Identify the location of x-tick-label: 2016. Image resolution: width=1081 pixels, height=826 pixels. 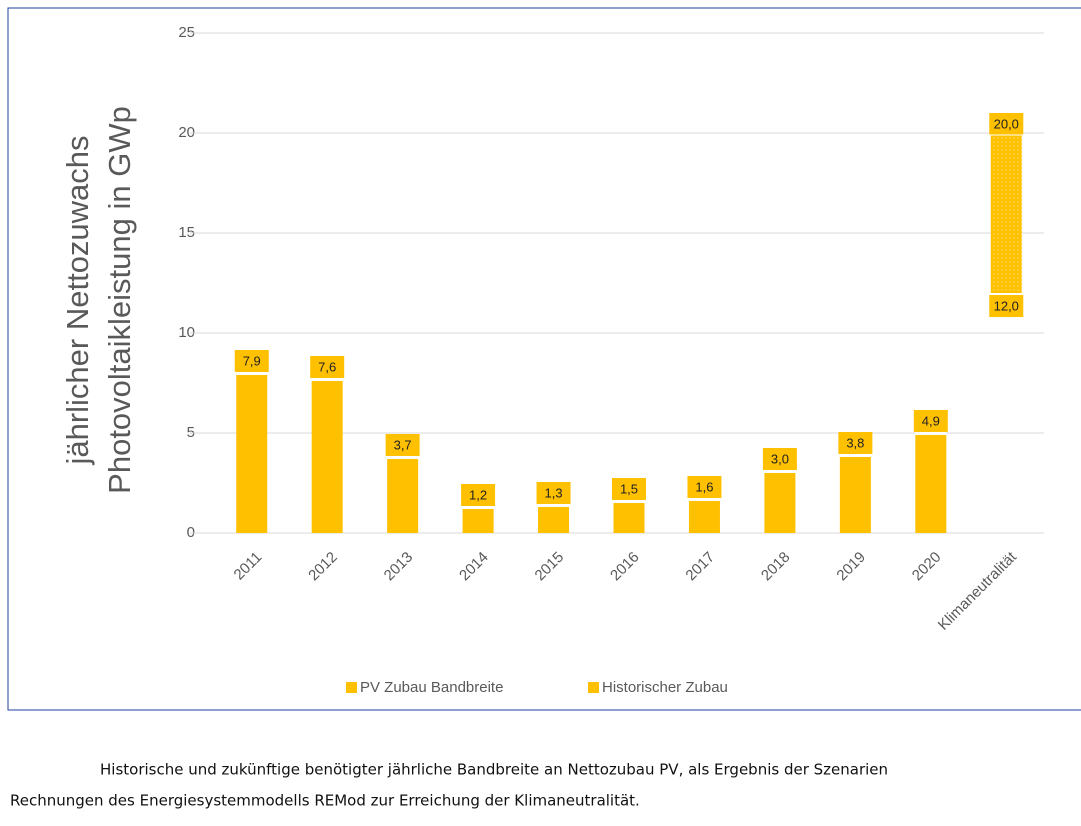
(625, 567).